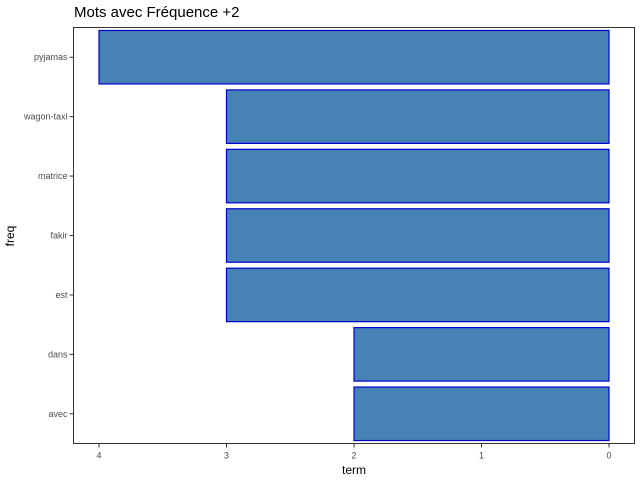 The image size is (640, 480). I want to click on x-tick-label: 0, so click(608, 456).